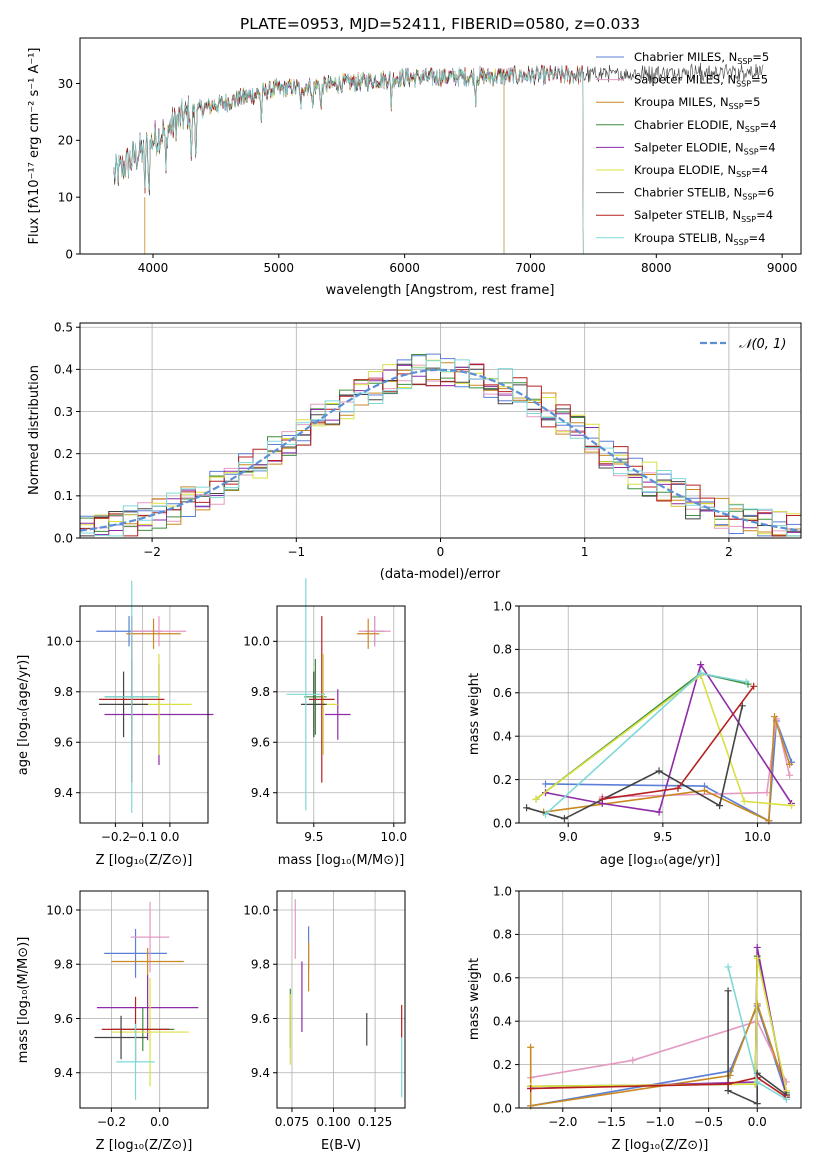 This screenshot has width=819, height=1170. What do you see at coordinates (375, 1122) in the screenshot?
I see `mass-vs-ebv-xtick-label: 0.125` at bounding box center [375, 1122].